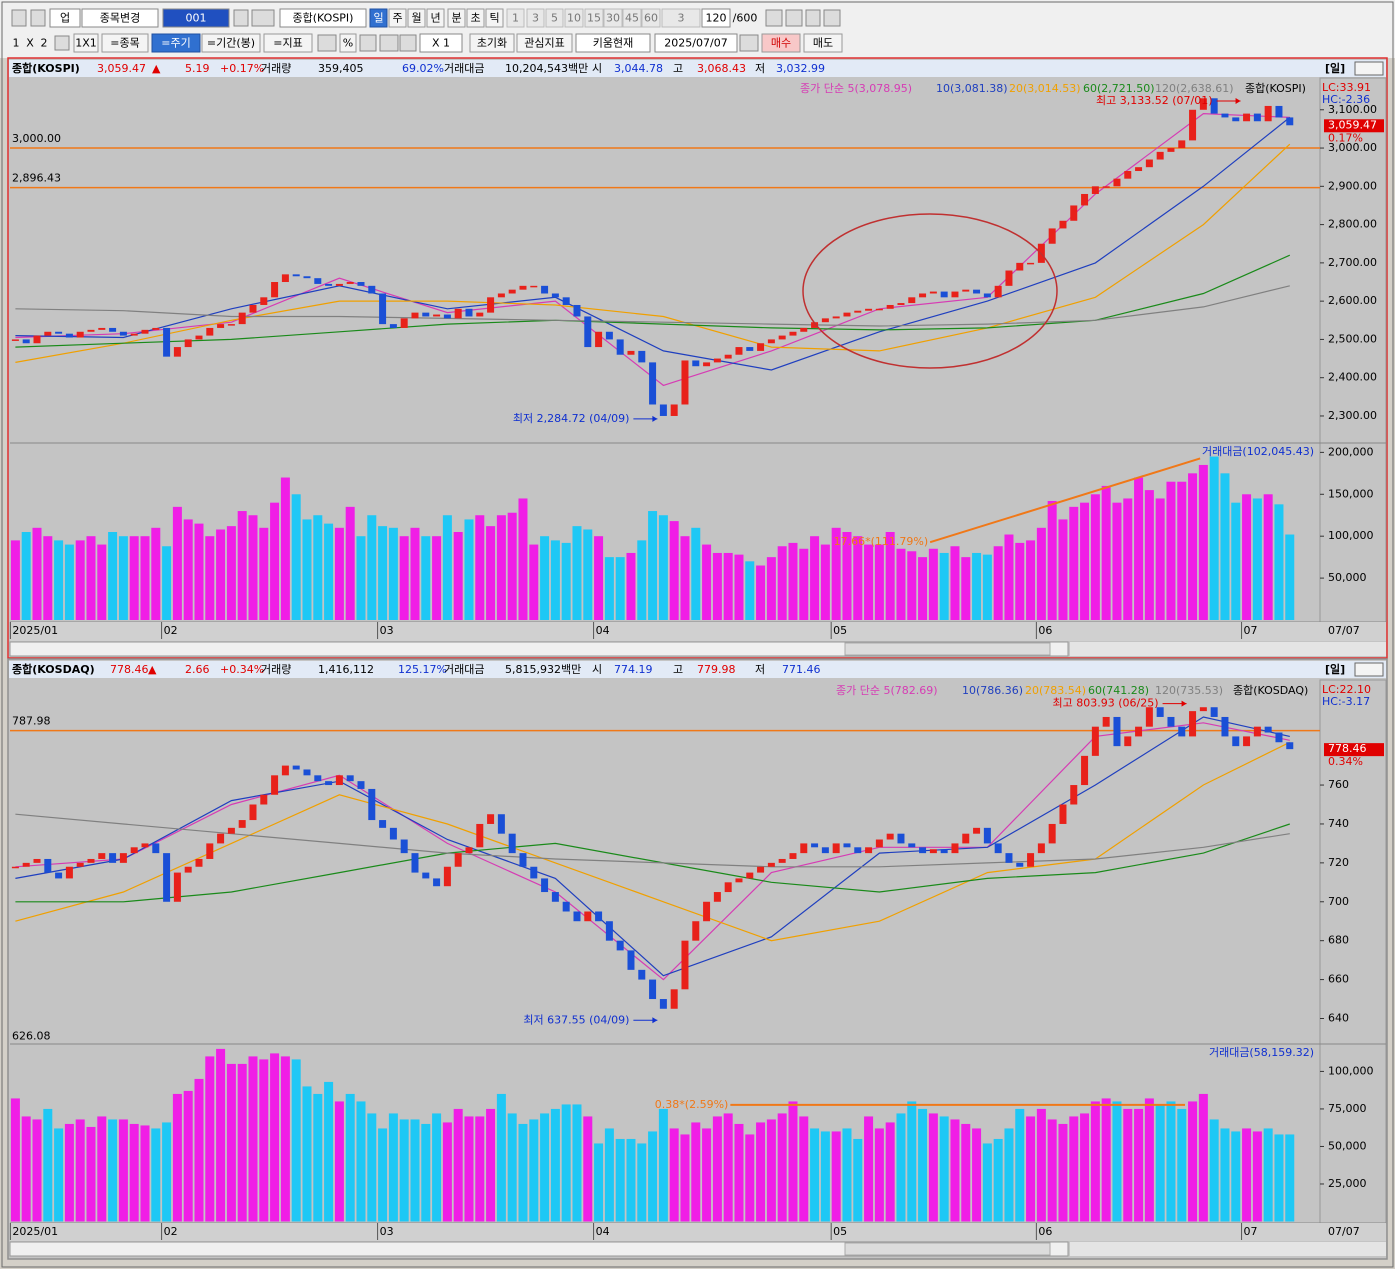 The image size is (1395, 1269). Describe the element at coordinates (1352, 377) in the screenshot. I see `y-tick-label: 2,400.00` at that location.